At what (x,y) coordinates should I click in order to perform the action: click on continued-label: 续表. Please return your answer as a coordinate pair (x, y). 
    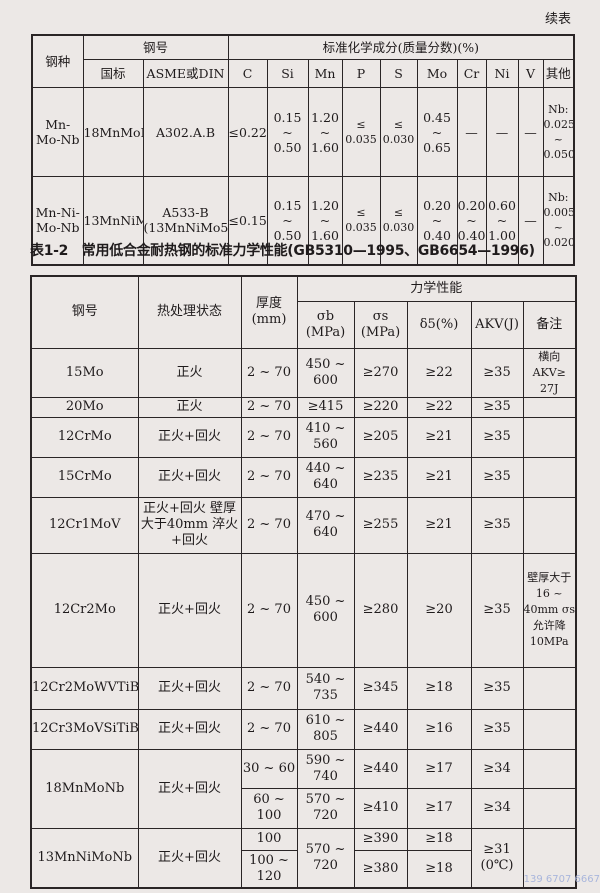
    Looking at the image, I should click on (558, 19).